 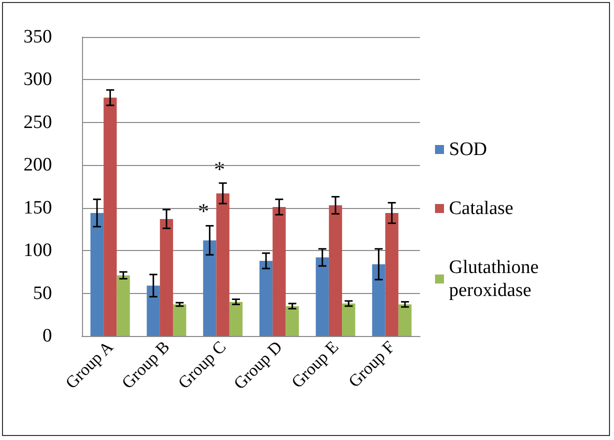 I want to click on y-tick-label: 200, so click(x=38, y=165).